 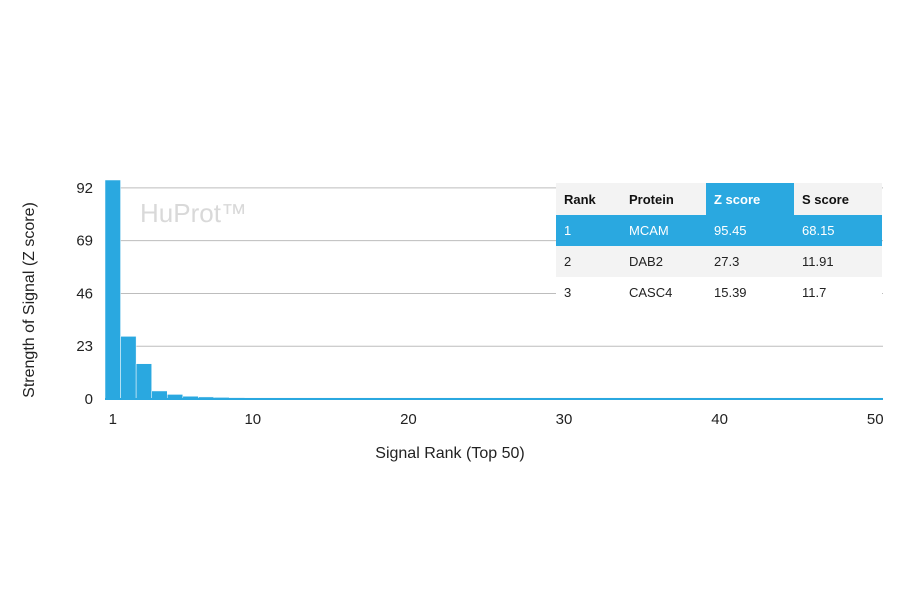 I want to click on y-tick-label: 0, so click(x=89, y=399).